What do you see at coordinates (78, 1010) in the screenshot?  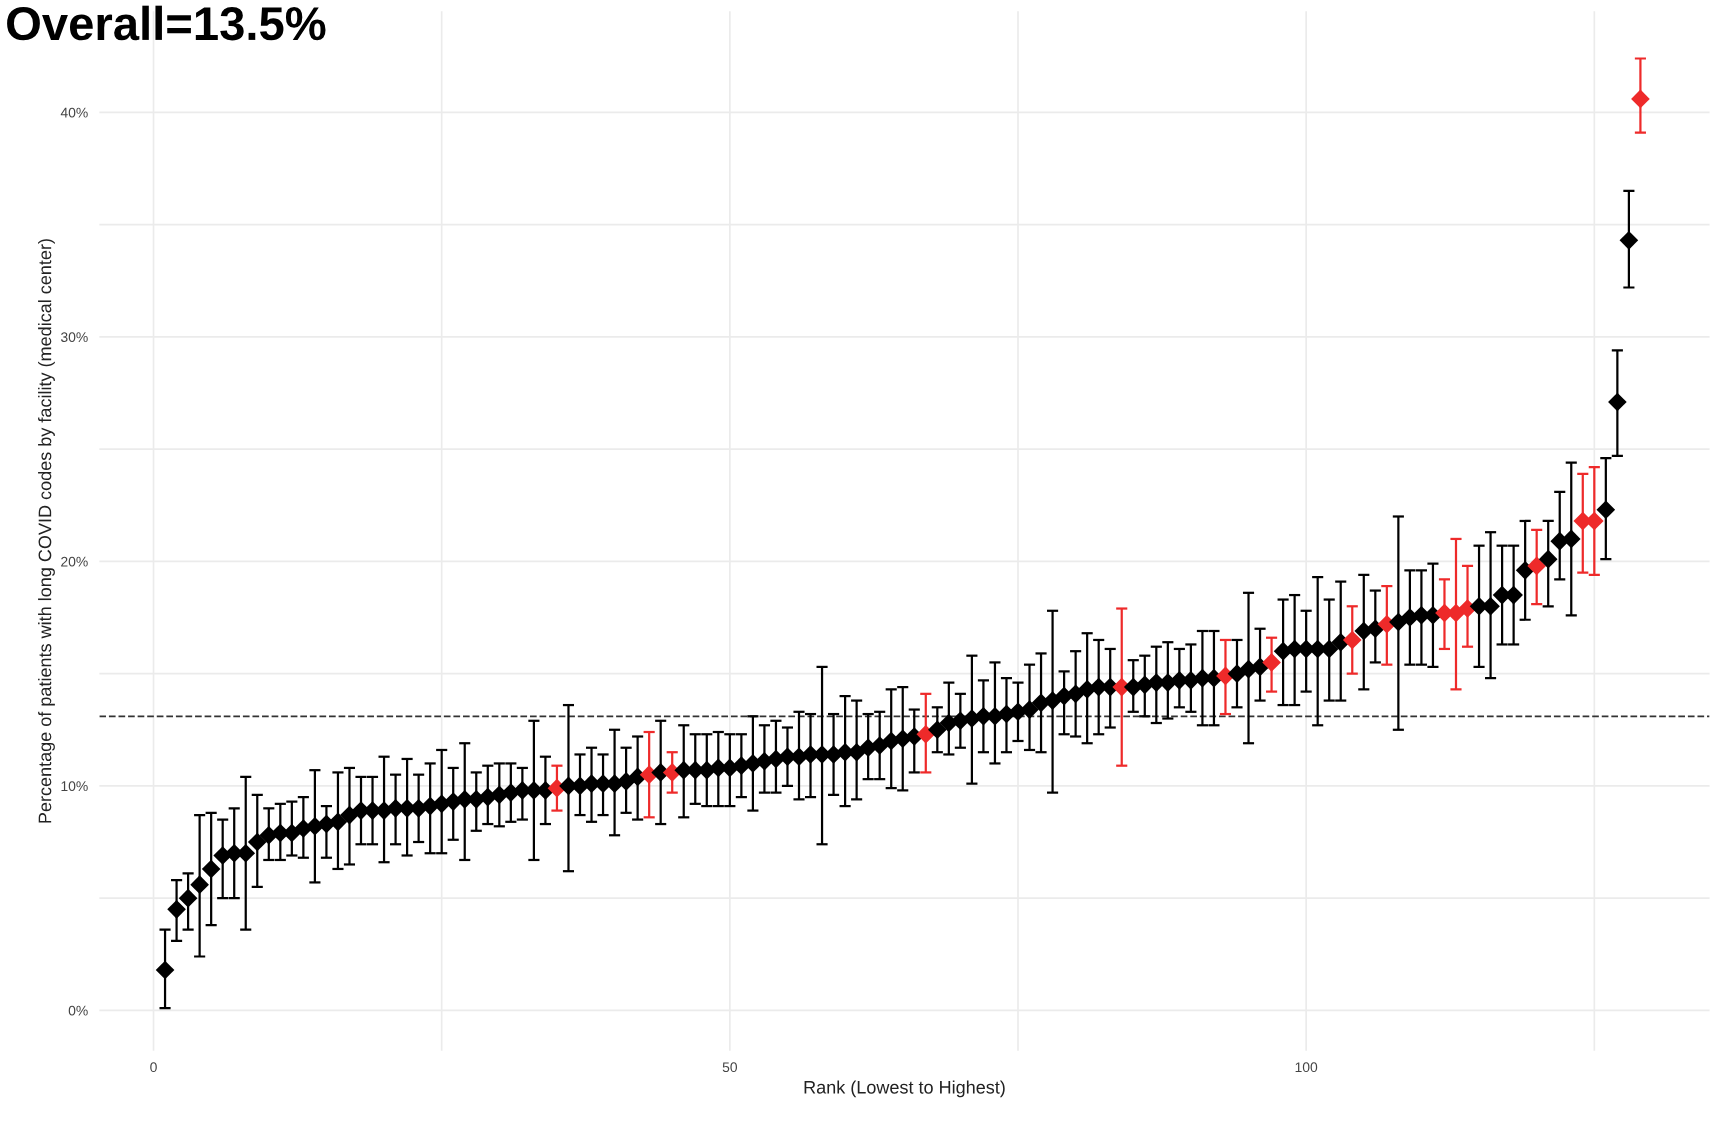 I see `y-tick-label: 0%` at bounding box center [78, 1010].